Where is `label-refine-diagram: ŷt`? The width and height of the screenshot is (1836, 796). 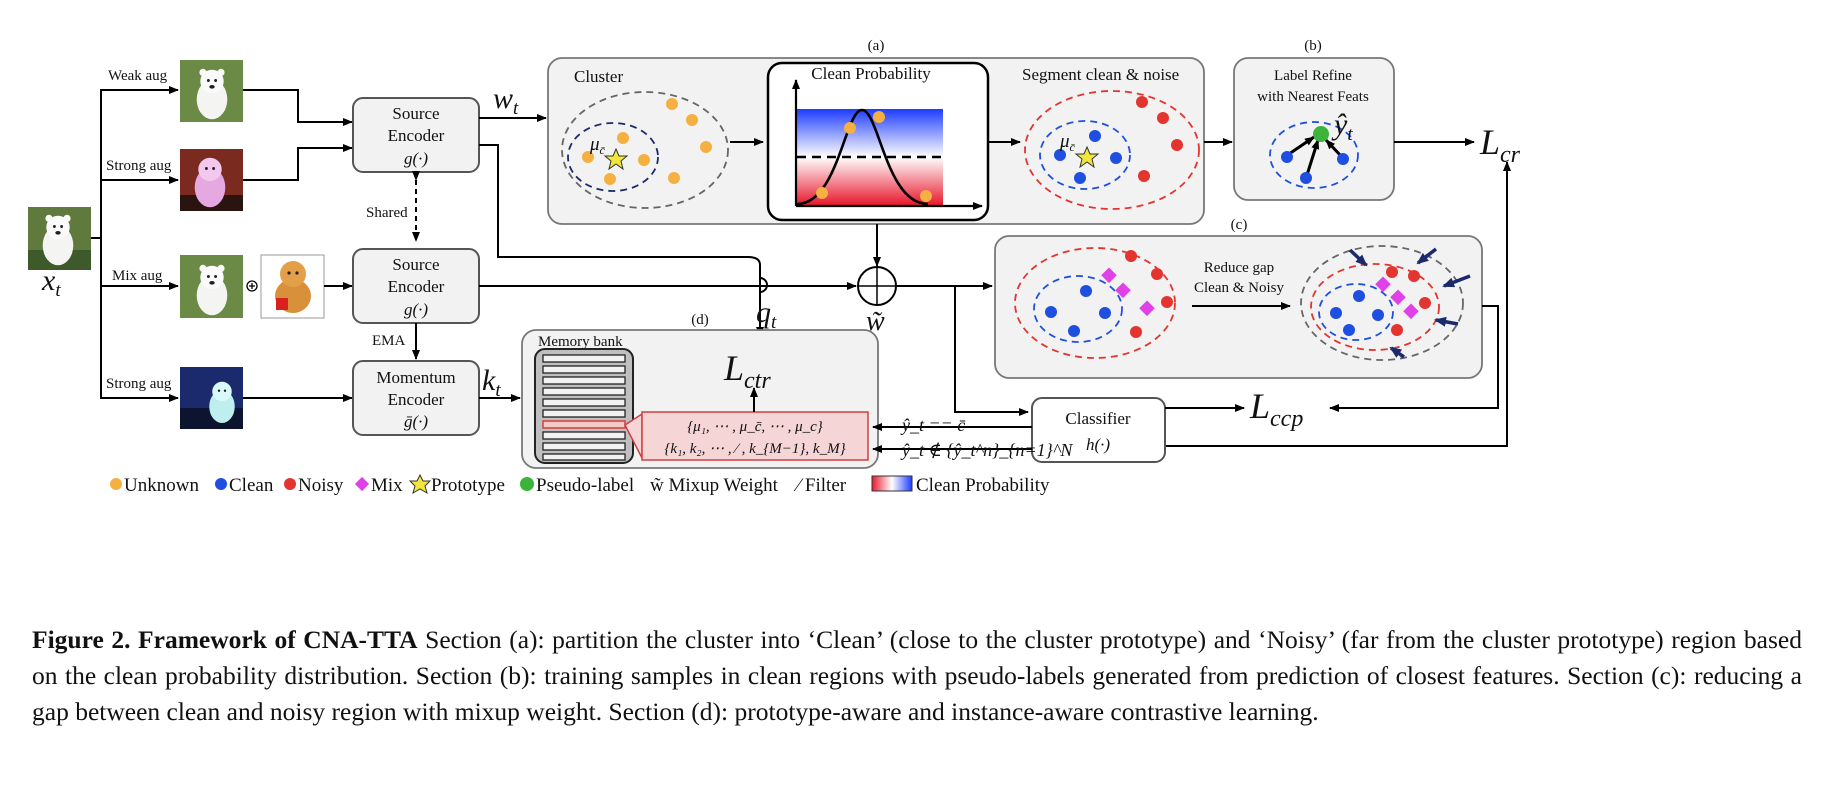
label-refine-diagram: ŷt is located at coordinates (1314, 148).